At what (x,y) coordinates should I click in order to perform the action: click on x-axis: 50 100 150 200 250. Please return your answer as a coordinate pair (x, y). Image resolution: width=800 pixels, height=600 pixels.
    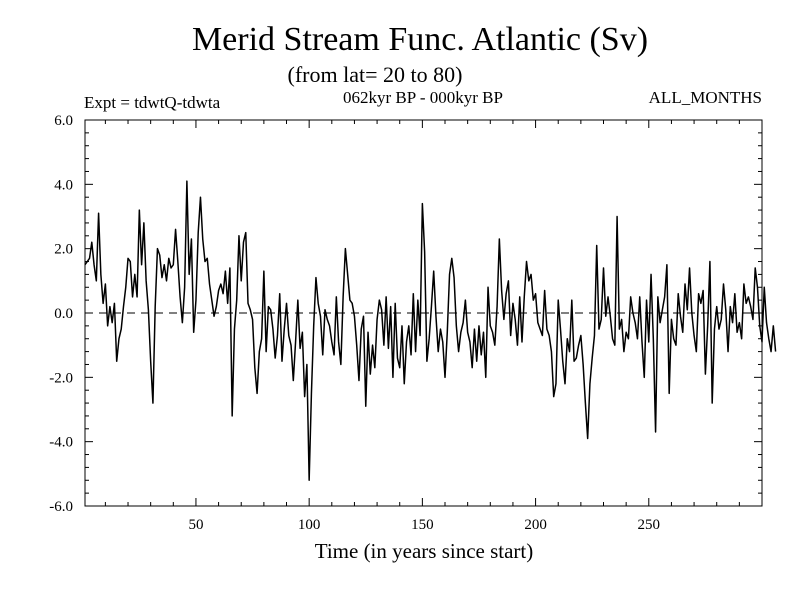
    Looking at the image, I should click on (424, 525).